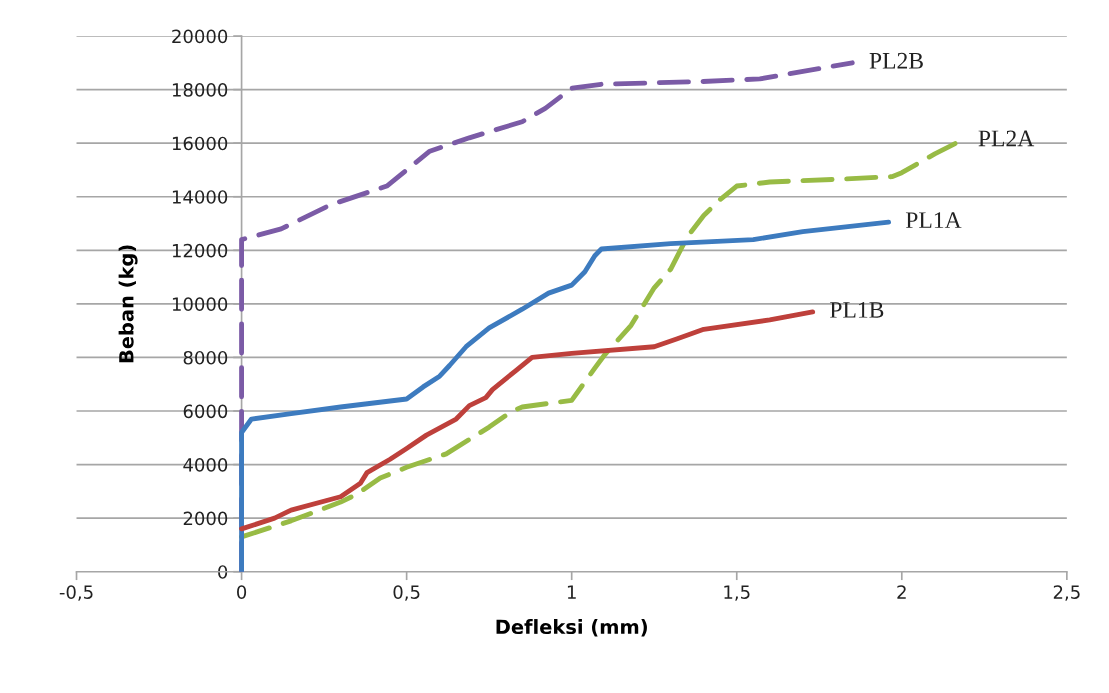  What do you see at coordinates (200, 90) in the screenshot?
I see `y-tick-label: 18000` at bounding box center [200, 90].